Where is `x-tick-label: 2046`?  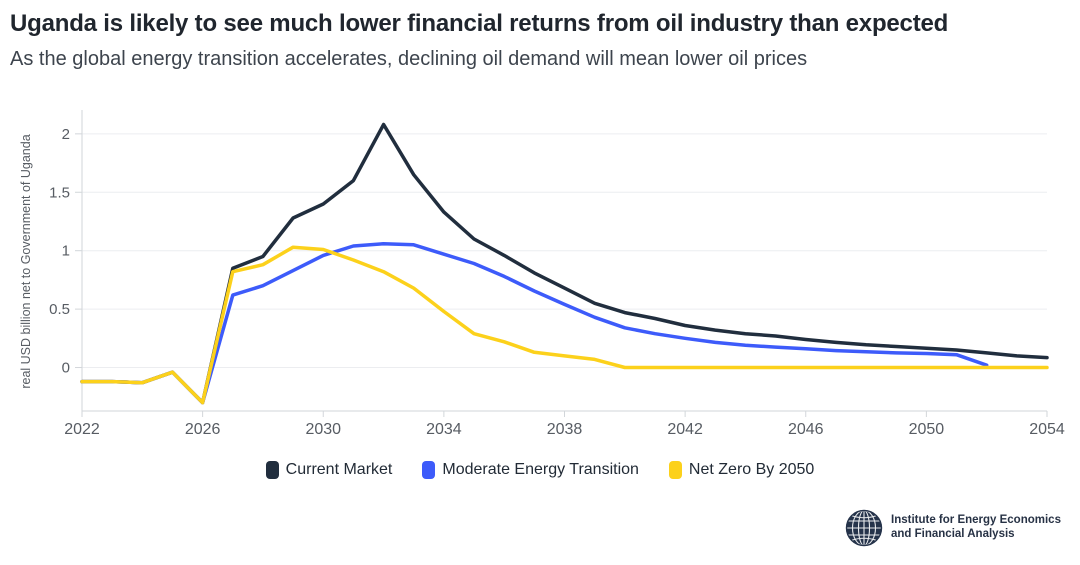 x-tick-label: 2046 is located at coordinates (806, 429).